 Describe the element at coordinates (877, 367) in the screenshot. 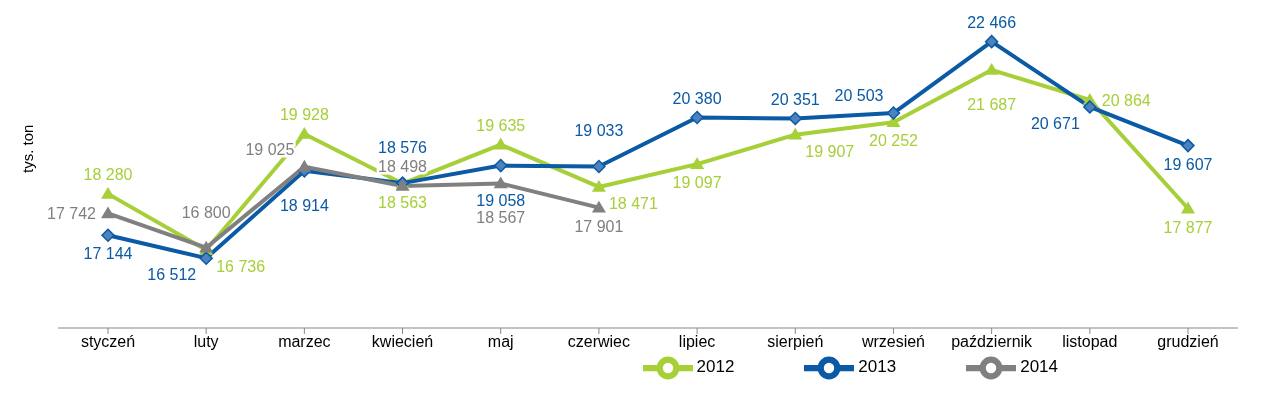

I see `legend-label: 2013` at that location.